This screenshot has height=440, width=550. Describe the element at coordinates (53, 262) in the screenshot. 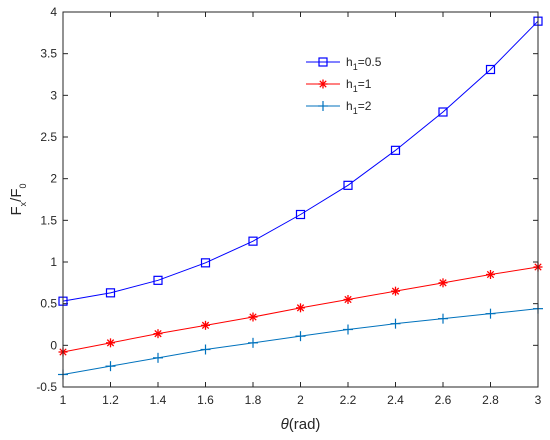

I see `y-tick-label: 1` at that location.